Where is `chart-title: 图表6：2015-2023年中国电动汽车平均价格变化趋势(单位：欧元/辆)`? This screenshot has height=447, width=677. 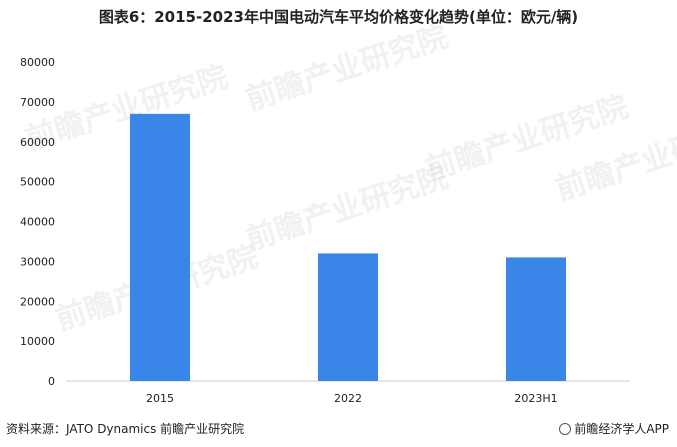
chart-title: 图表6：2015-2023年中国电动汽车平均价格变化趋势(单位：欧元/辆) is located at coordinates (338, 17).